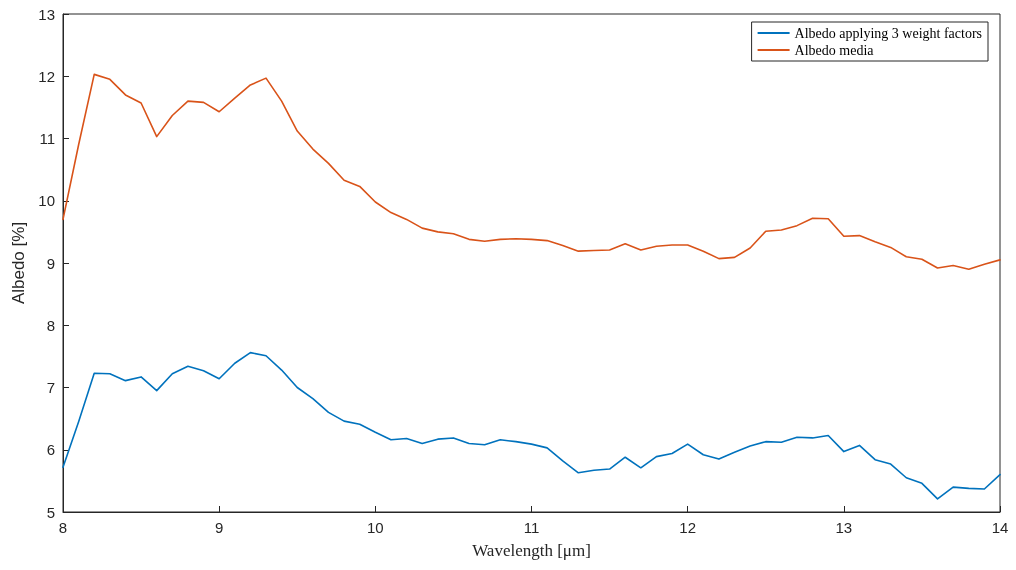 Image resolution: width=1016 pixels, height=570 pixels. Describe the element at coordinates (1000, 527) in the screenshot. I see `x-tick-label: 14` at that location.